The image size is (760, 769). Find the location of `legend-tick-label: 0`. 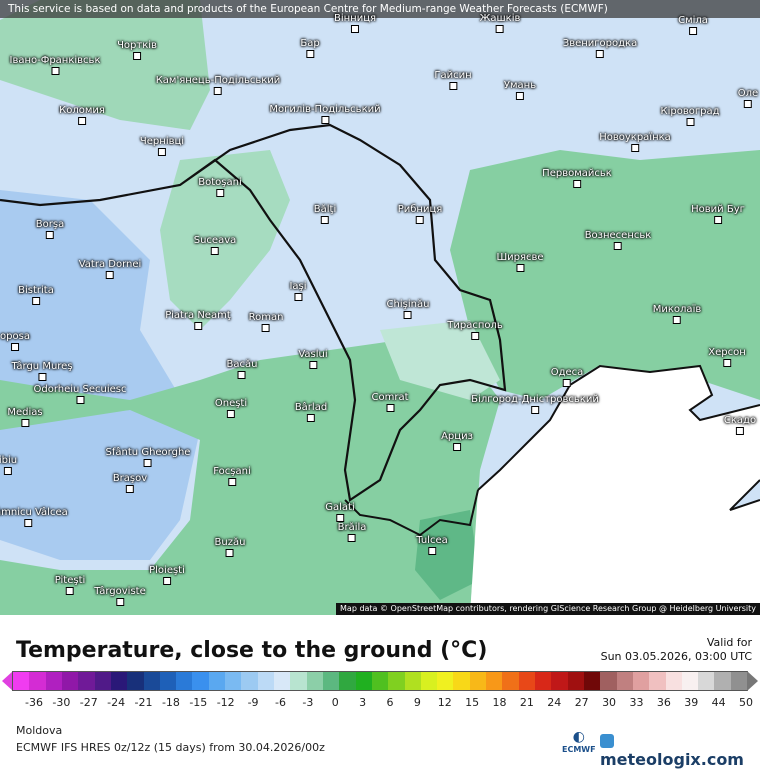

legend-tick-label: 0 is located at coordinates (335, 702).